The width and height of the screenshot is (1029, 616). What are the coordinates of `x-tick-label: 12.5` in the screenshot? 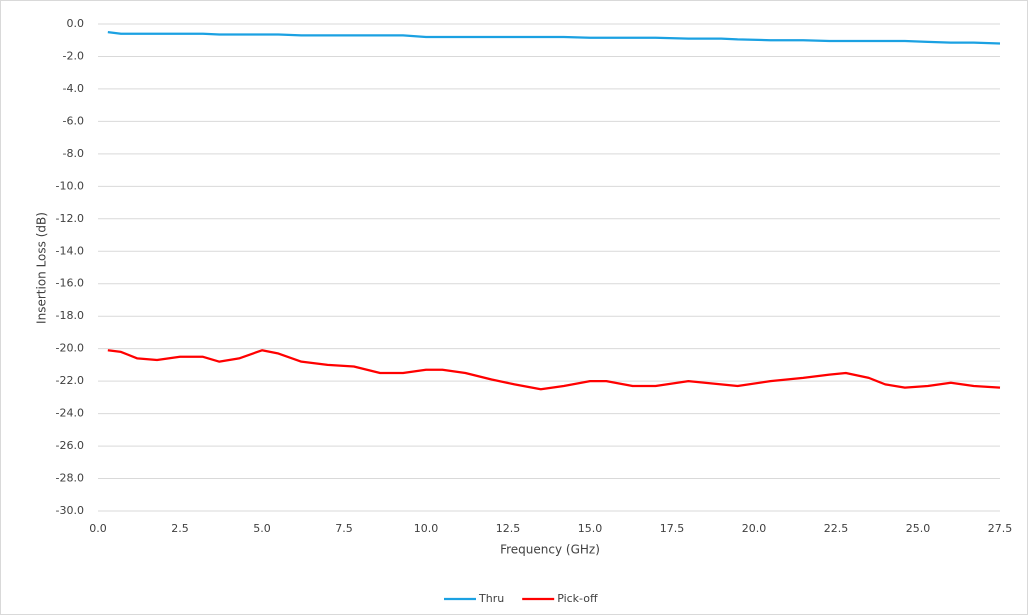 It's located at (508, 528).